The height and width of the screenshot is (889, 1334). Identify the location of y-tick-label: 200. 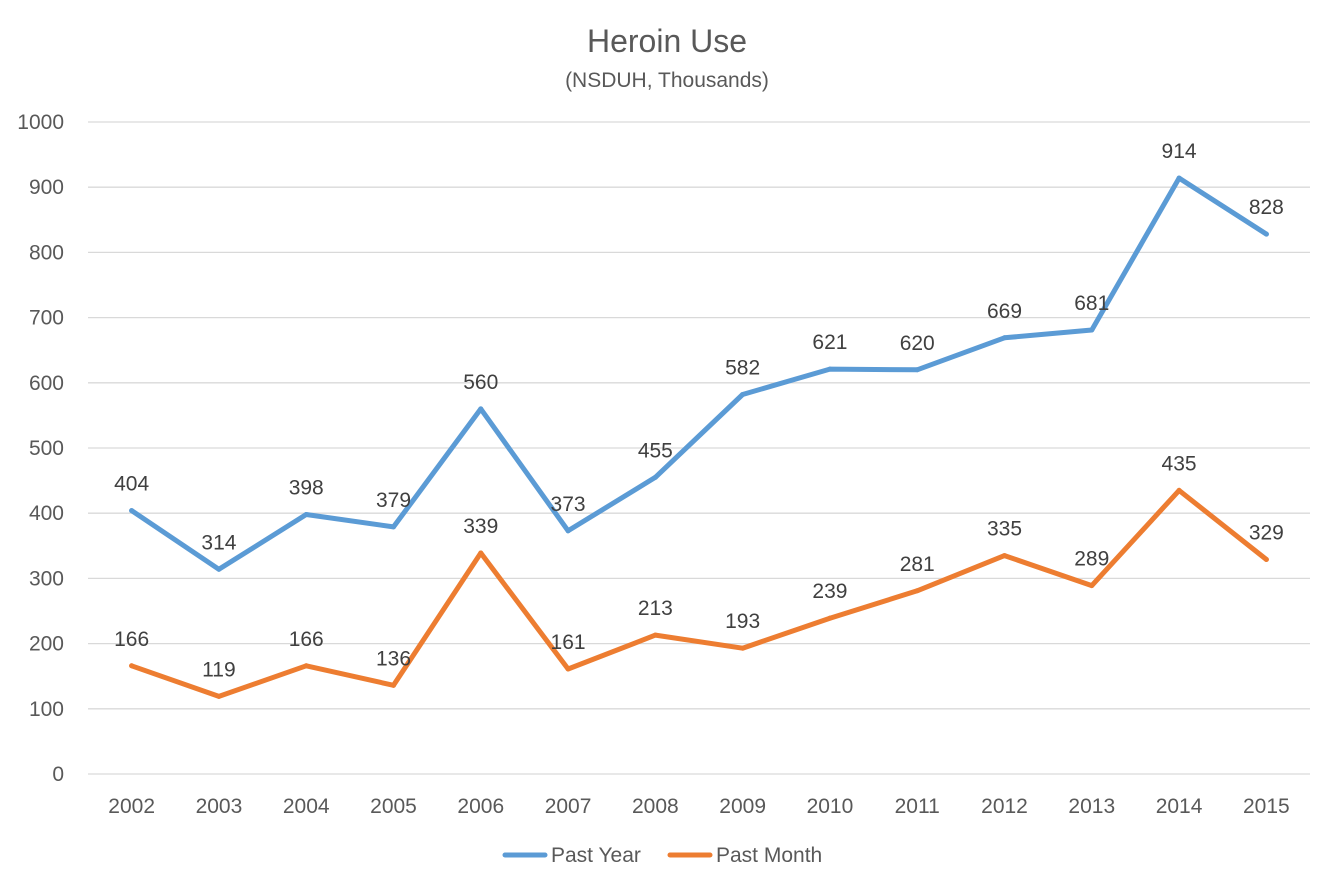
(46, 644).